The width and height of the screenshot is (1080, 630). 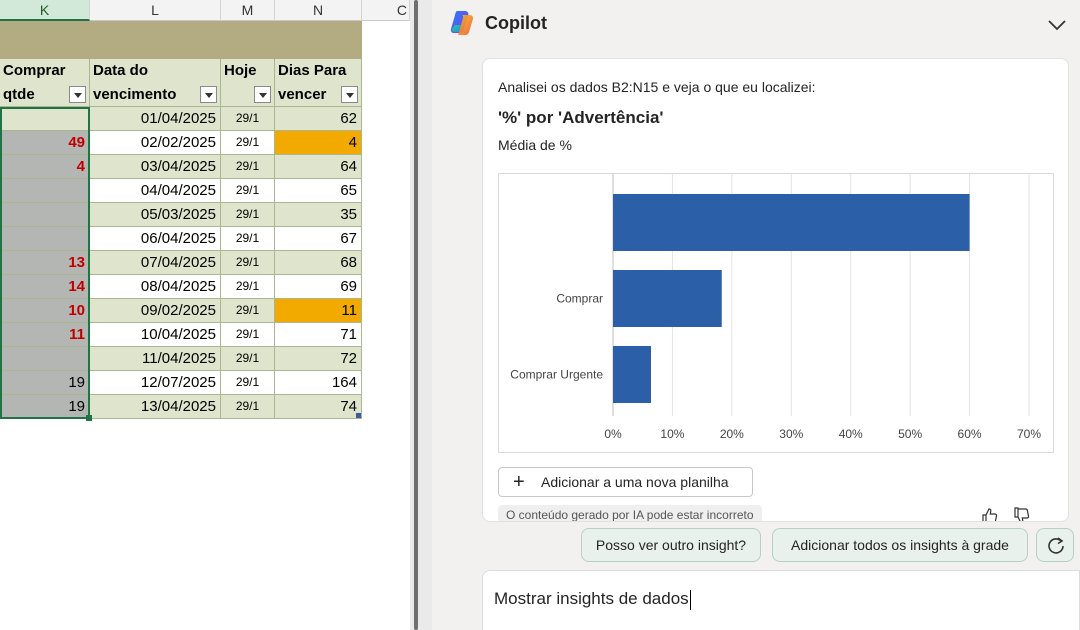 I want to click on column-header-o: C, so click(x=386, y=10).